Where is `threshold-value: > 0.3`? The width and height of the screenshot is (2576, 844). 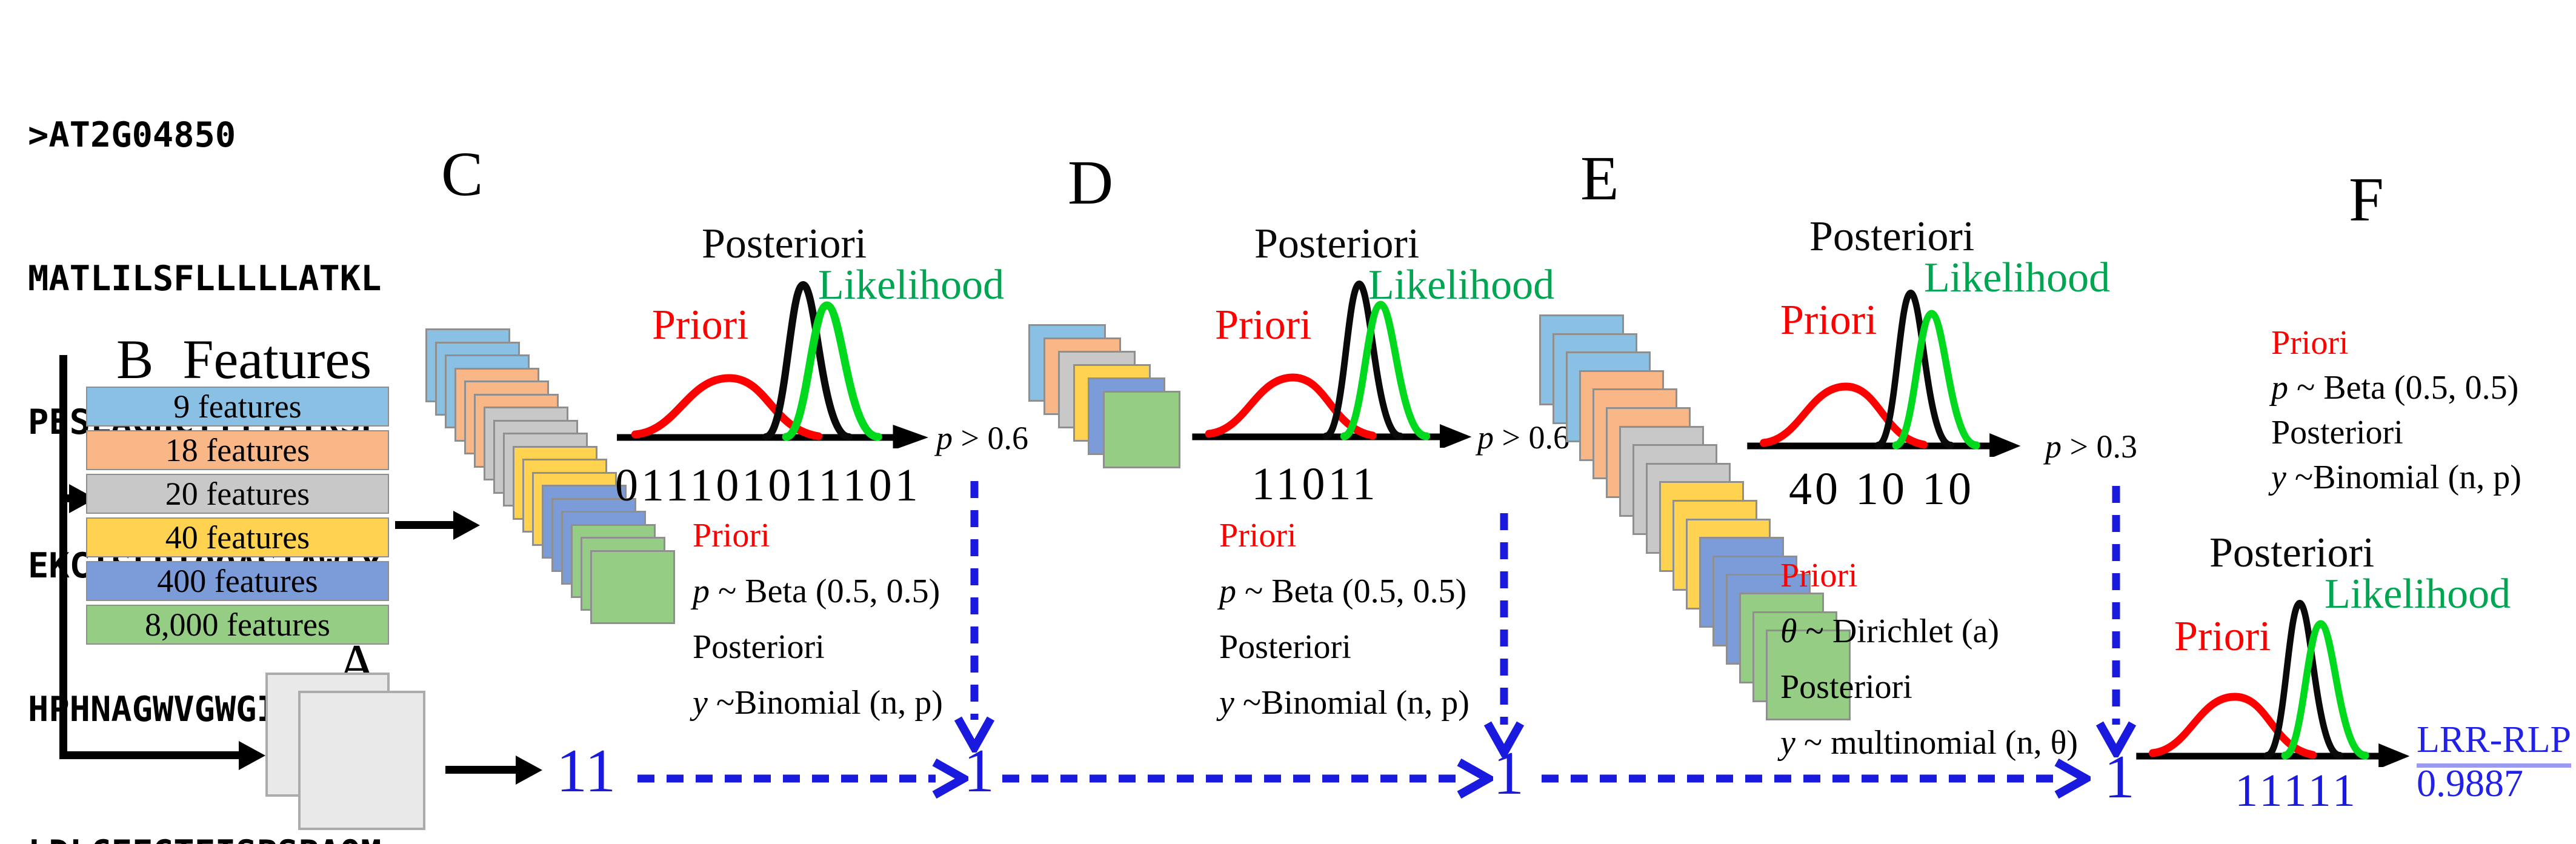
threshold-value: > 0.3 is located at coordinates (2099, 446).